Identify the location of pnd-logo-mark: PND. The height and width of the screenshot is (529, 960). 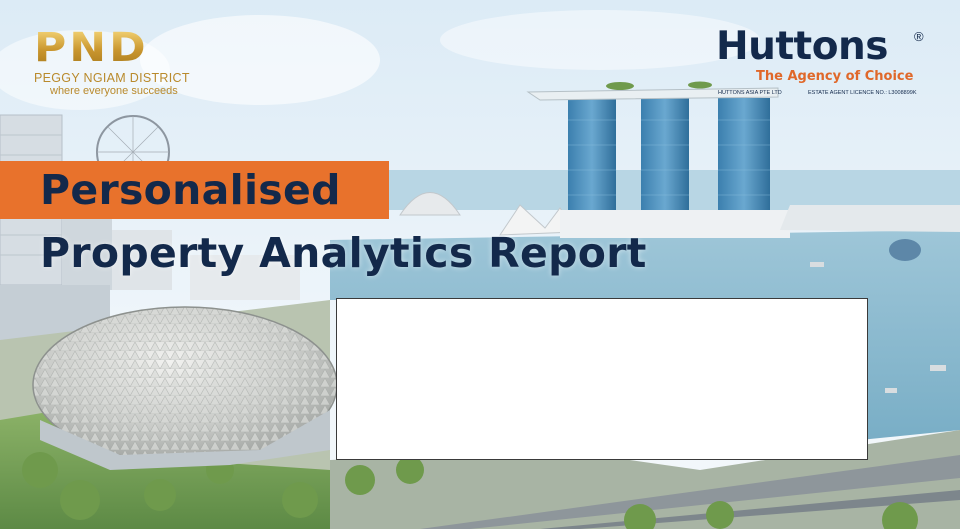
(116, 48).